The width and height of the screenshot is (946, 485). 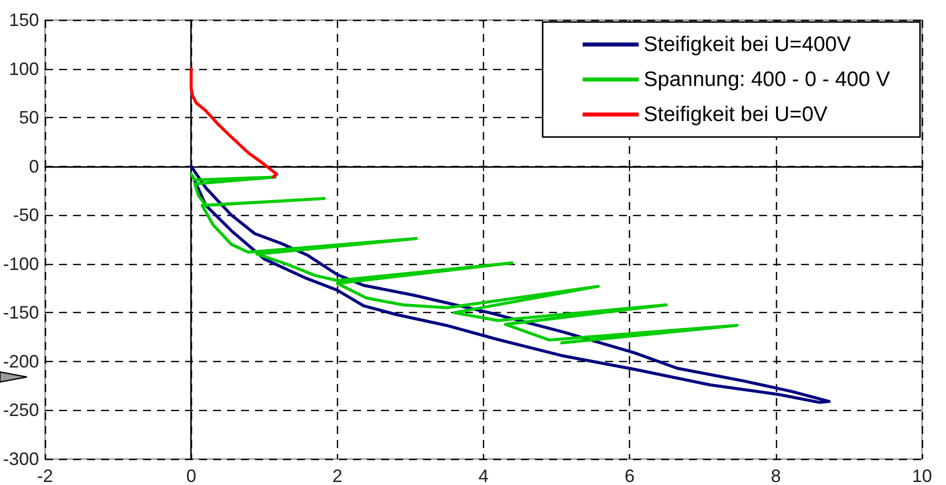 What do you see at coordinates (21, 410) in the screenshot?
I see `y-tick-label: -250` at bounding box center [21, 410].